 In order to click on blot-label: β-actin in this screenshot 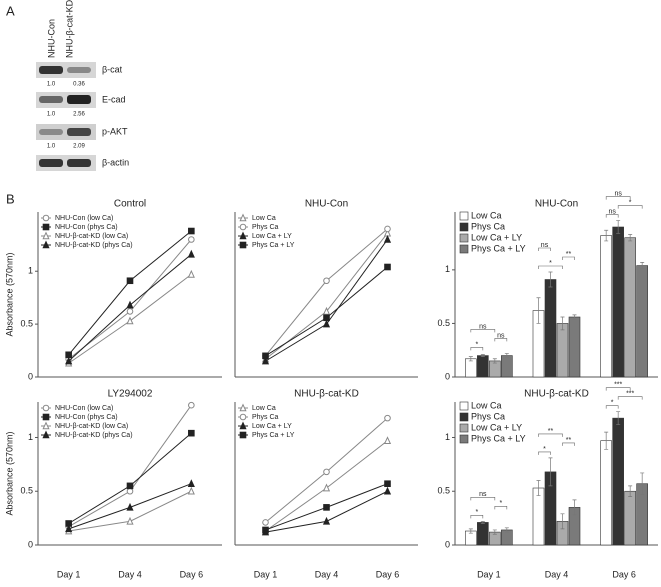, I will do `click(115, 162)`.